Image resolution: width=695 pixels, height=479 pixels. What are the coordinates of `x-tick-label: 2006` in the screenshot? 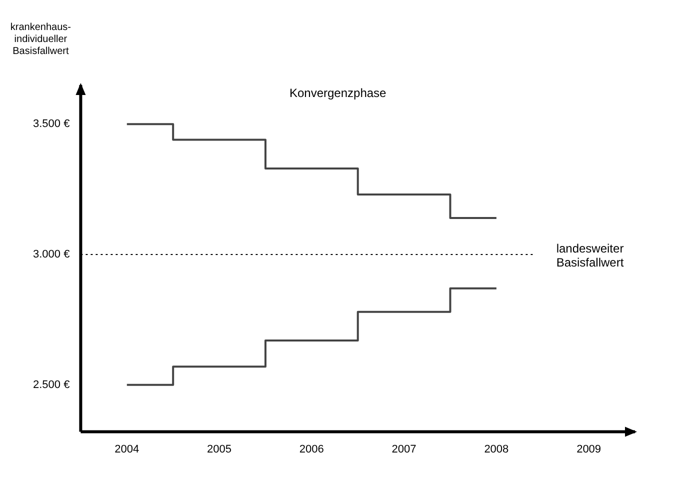 It's located at (311, 449).